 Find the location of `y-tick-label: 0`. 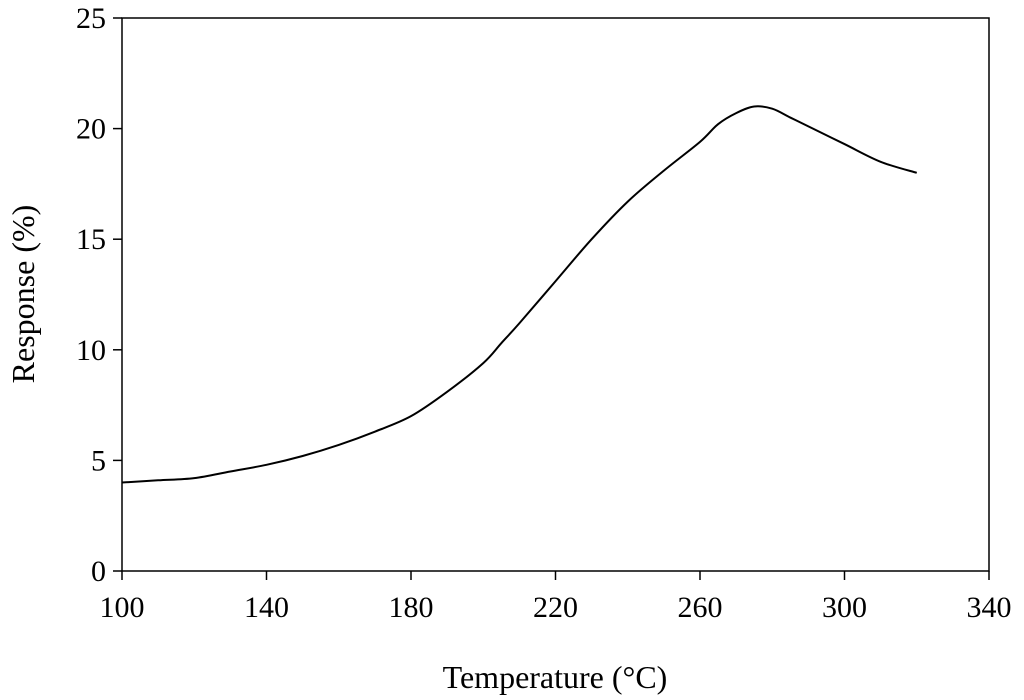

y-tick-label: 0 is located at coordinates (98, 571).